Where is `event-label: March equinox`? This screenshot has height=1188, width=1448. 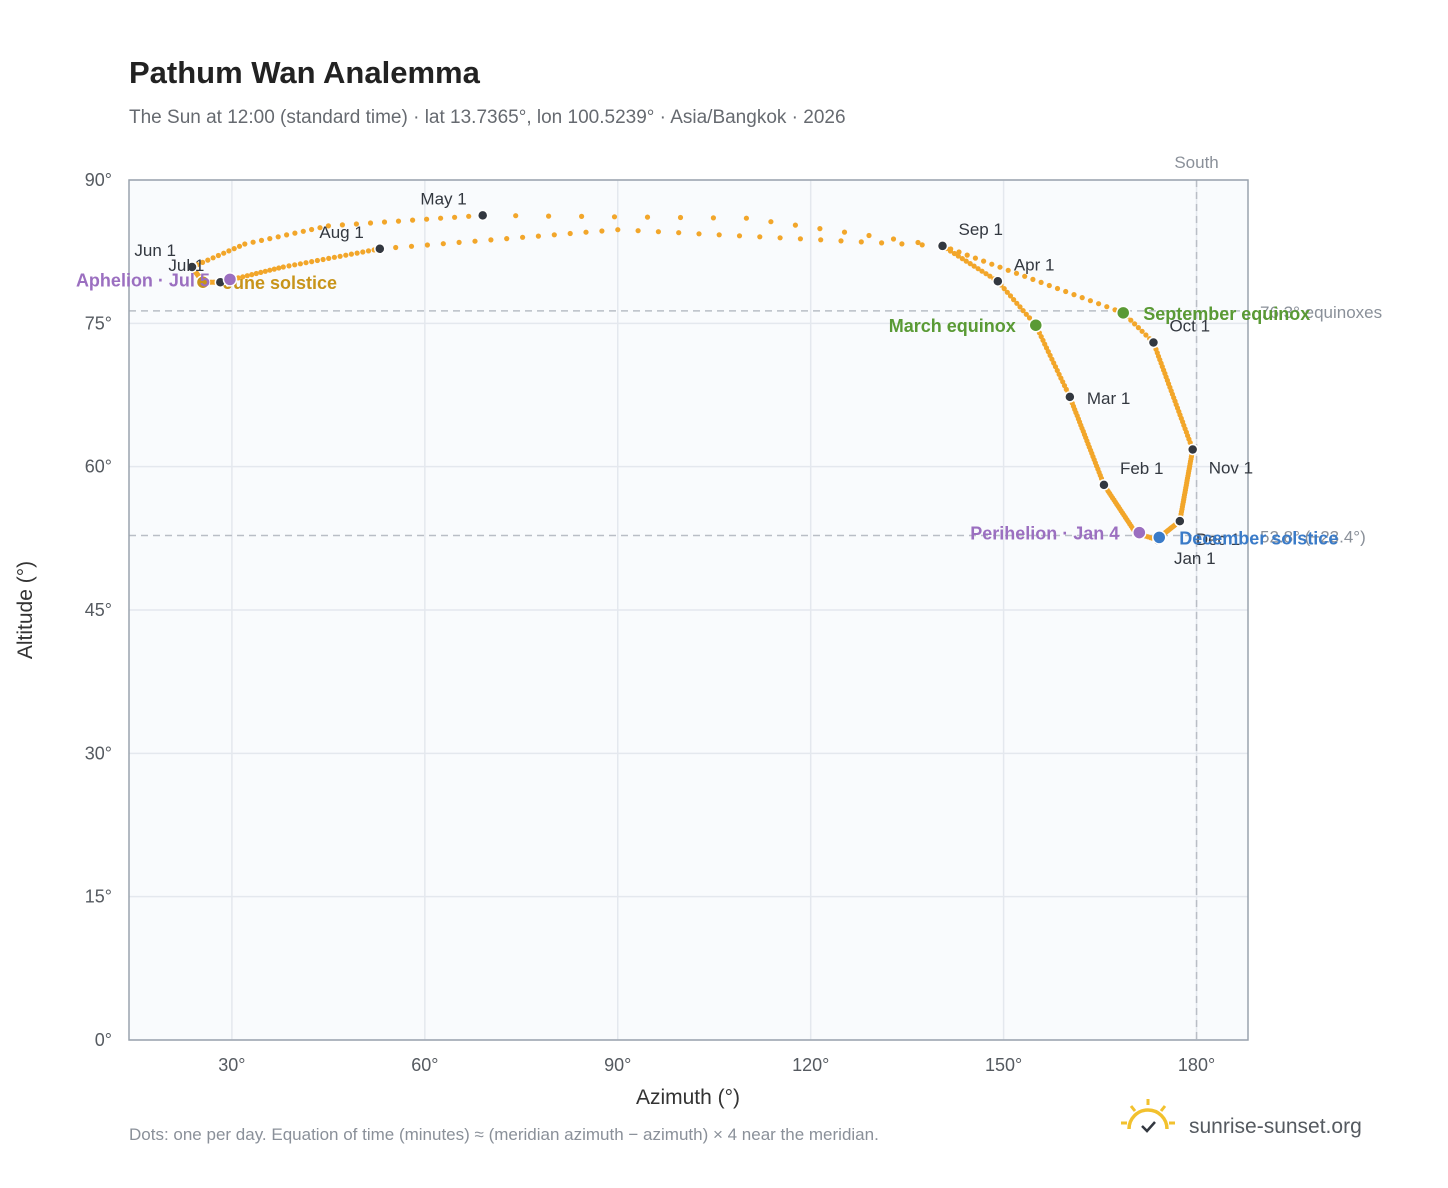
event-label: March equinox is located at coordinates (952, 326).